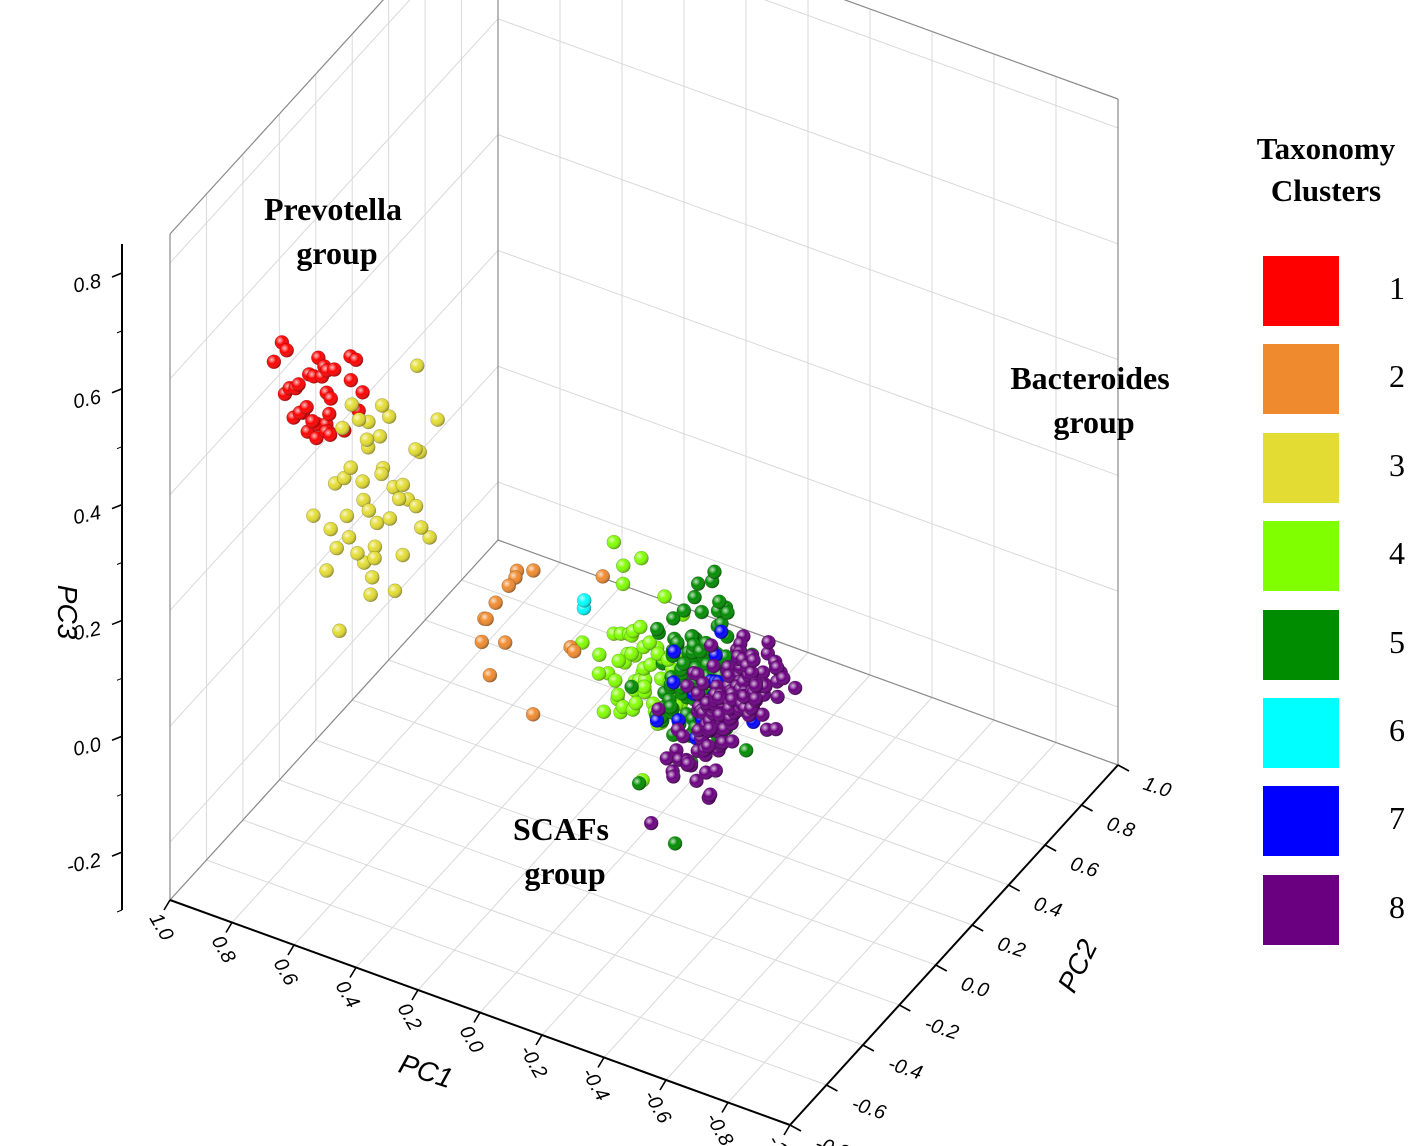 Image resolution: width=1416 pixels, height=1146 pixels. What do you see at coordinates (1338, 291) in the screenshot?
I see `legend-item-1: 1` at bounding box center [1338, 291].